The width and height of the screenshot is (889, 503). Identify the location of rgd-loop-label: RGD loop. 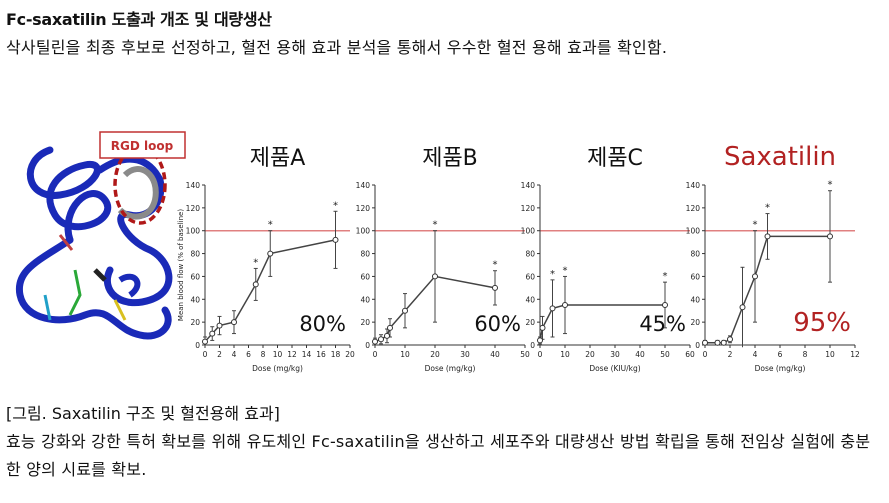
(142, 146).